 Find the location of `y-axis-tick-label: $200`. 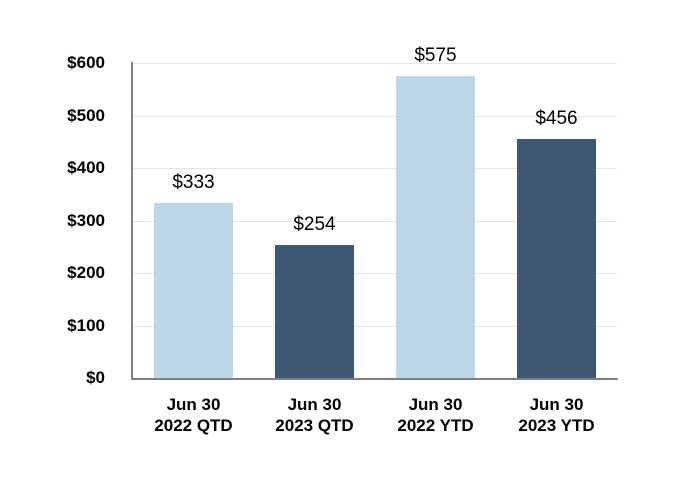

y-axis-tick-label: $200 is located at coordinates (86, 272).